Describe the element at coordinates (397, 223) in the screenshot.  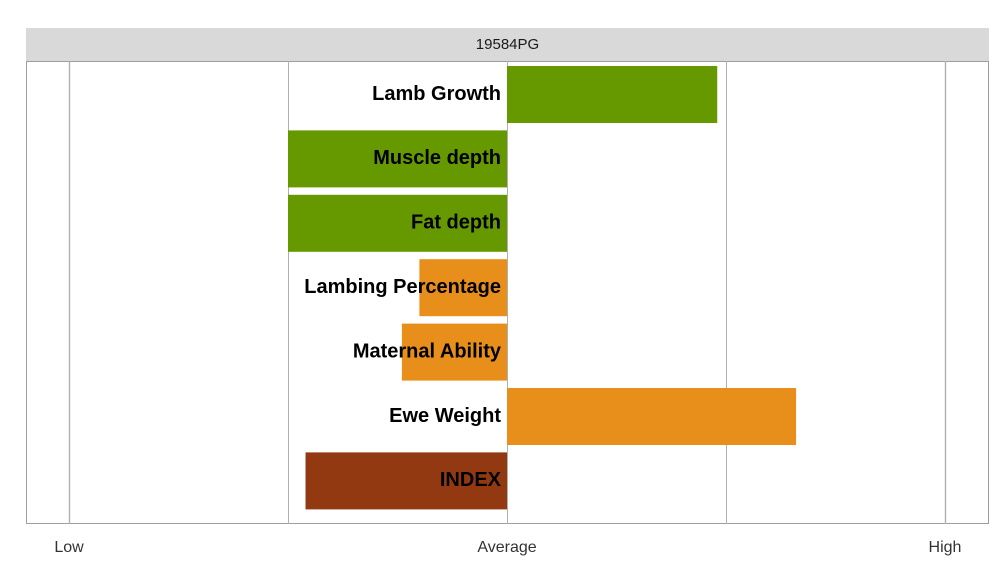
I see `bar-fat-depth` at that location.